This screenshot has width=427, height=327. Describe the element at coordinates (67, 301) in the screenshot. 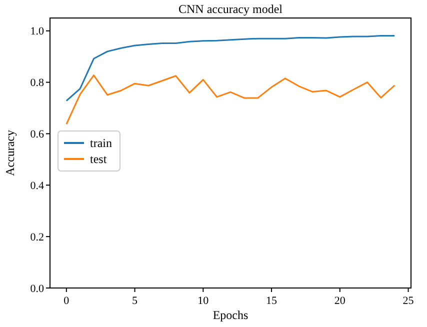

I see `x-tick-label: 0` at that location.